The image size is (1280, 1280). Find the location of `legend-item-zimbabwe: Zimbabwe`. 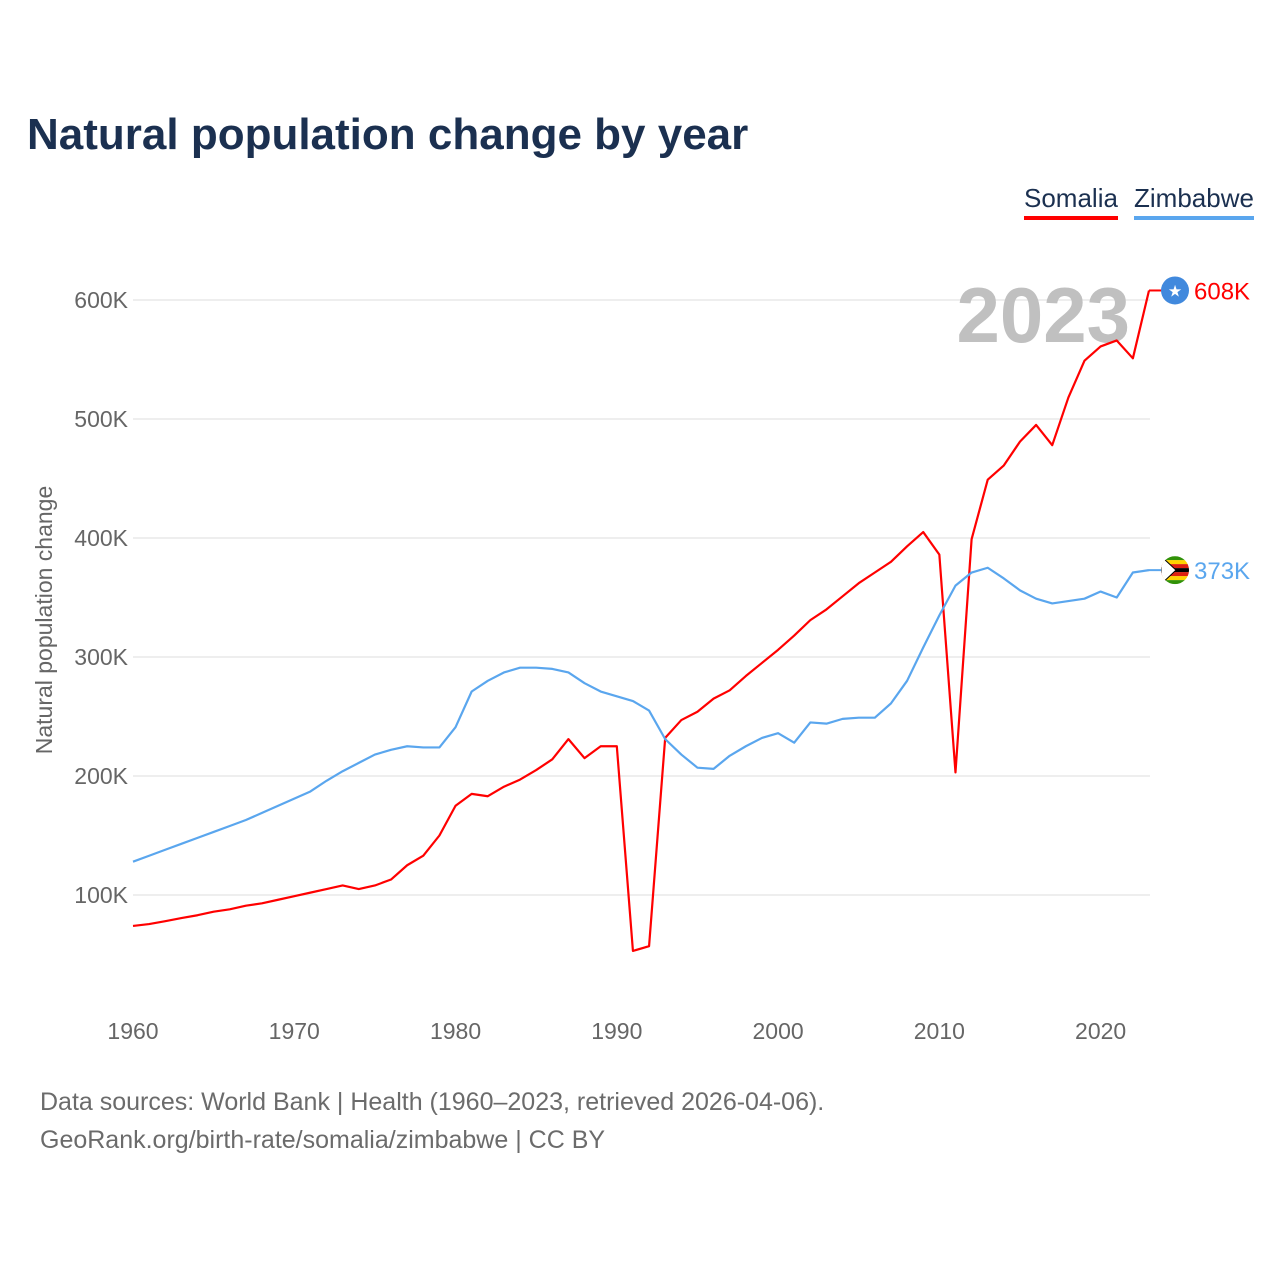

legend-item-zimbabwe: Zimbabwe is located at coordinates (1194, 201).